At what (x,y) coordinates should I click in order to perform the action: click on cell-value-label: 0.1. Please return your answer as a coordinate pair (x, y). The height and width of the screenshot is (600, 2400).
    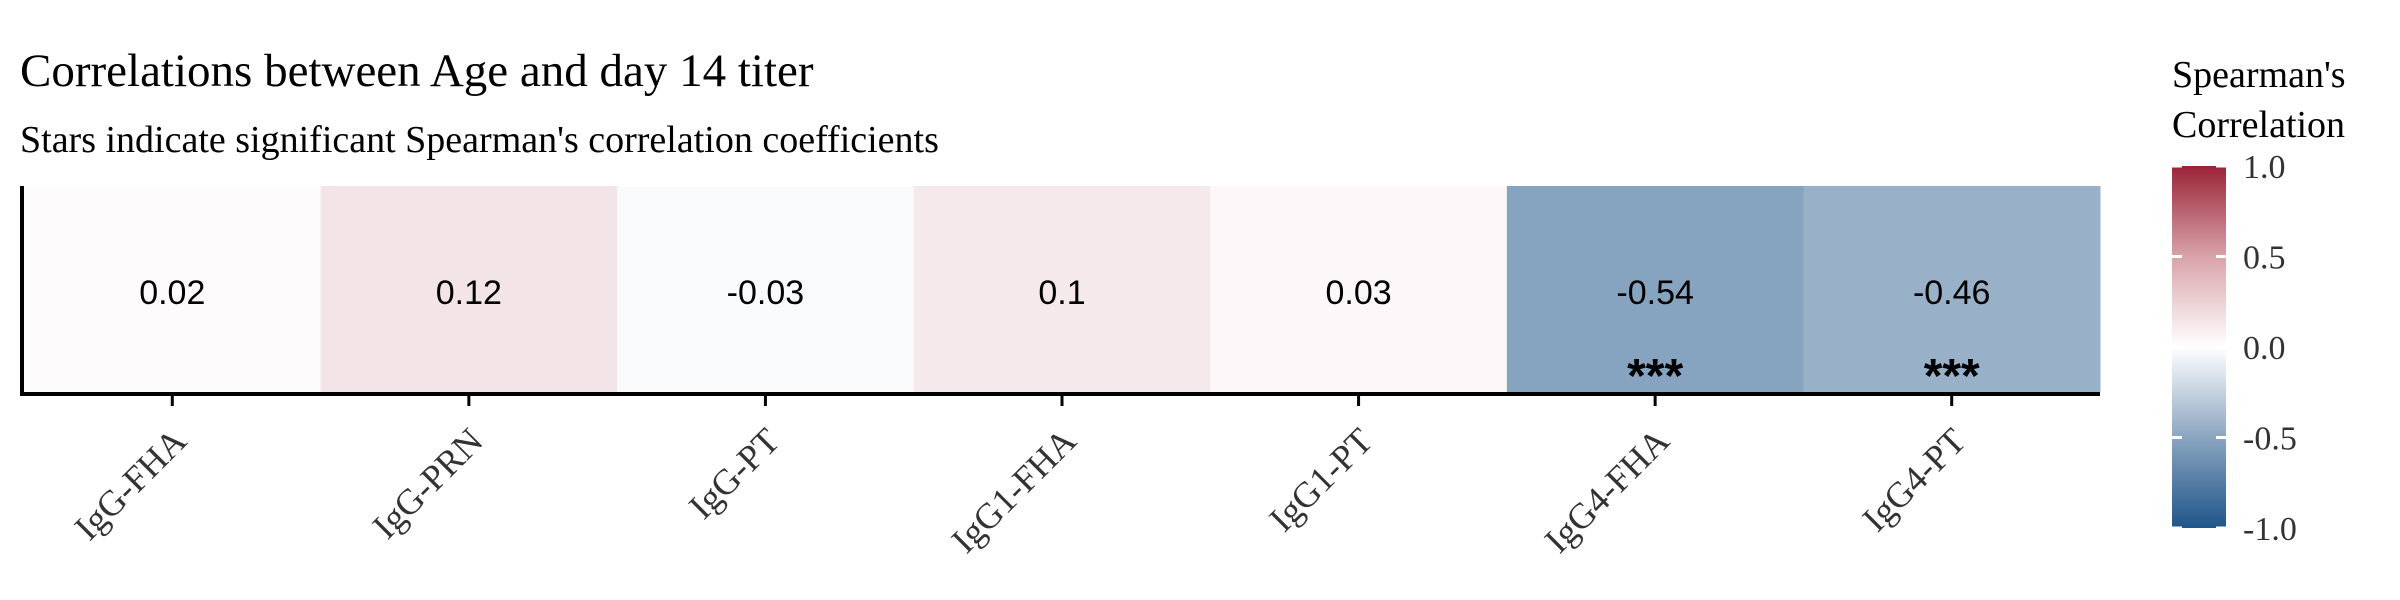
    Looking at the image, I should click on (1061, 293).